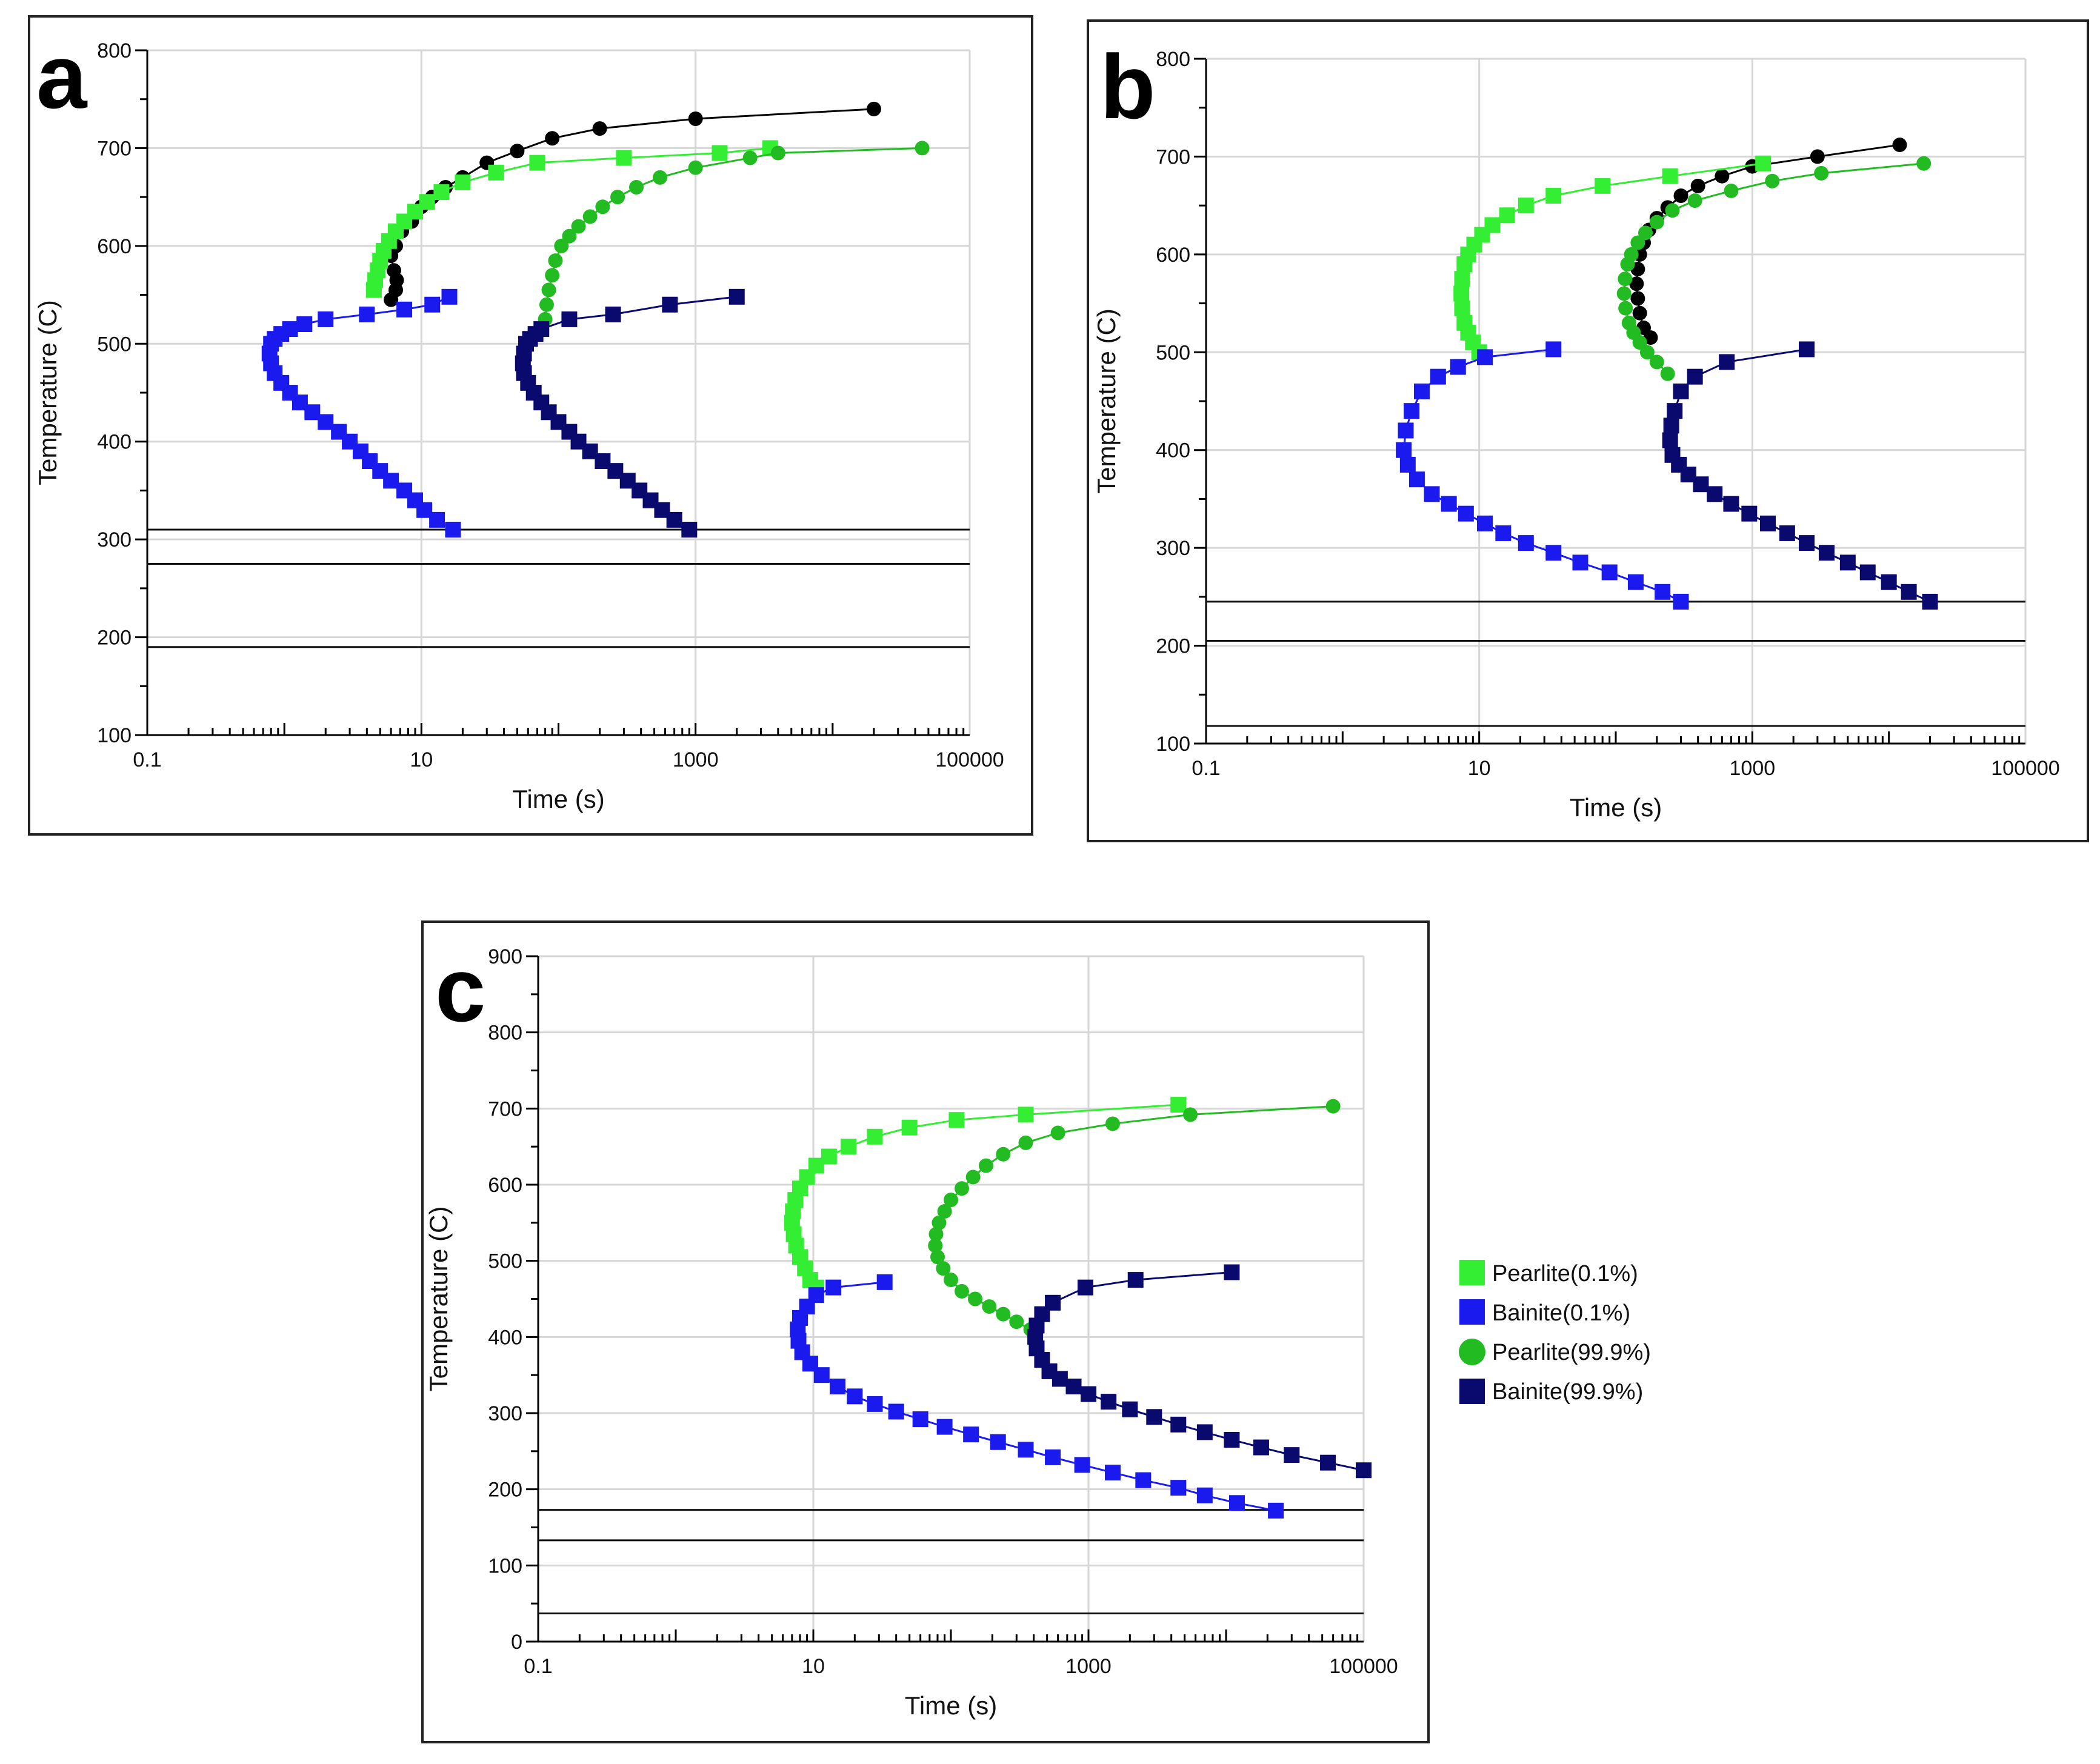 This screenshot has height=1764, width=2100. Describe the element at coordinates (1173, 353) in the screenshot. I see `y-tick-label: 500` at that location.